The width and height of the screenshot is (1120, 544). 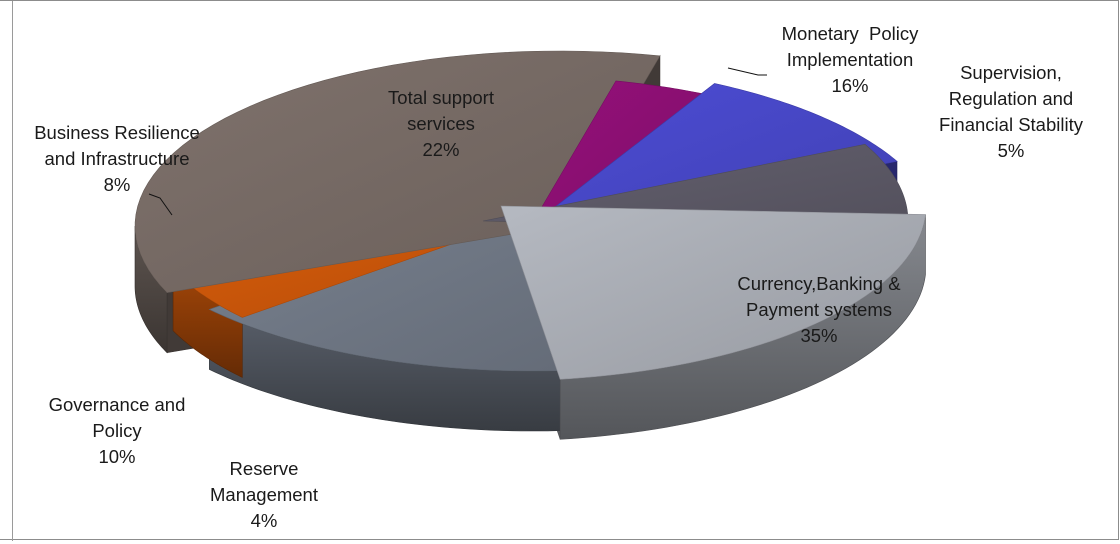 I want to click on data-label-support-line: Total support, so click(x=441, y=97).